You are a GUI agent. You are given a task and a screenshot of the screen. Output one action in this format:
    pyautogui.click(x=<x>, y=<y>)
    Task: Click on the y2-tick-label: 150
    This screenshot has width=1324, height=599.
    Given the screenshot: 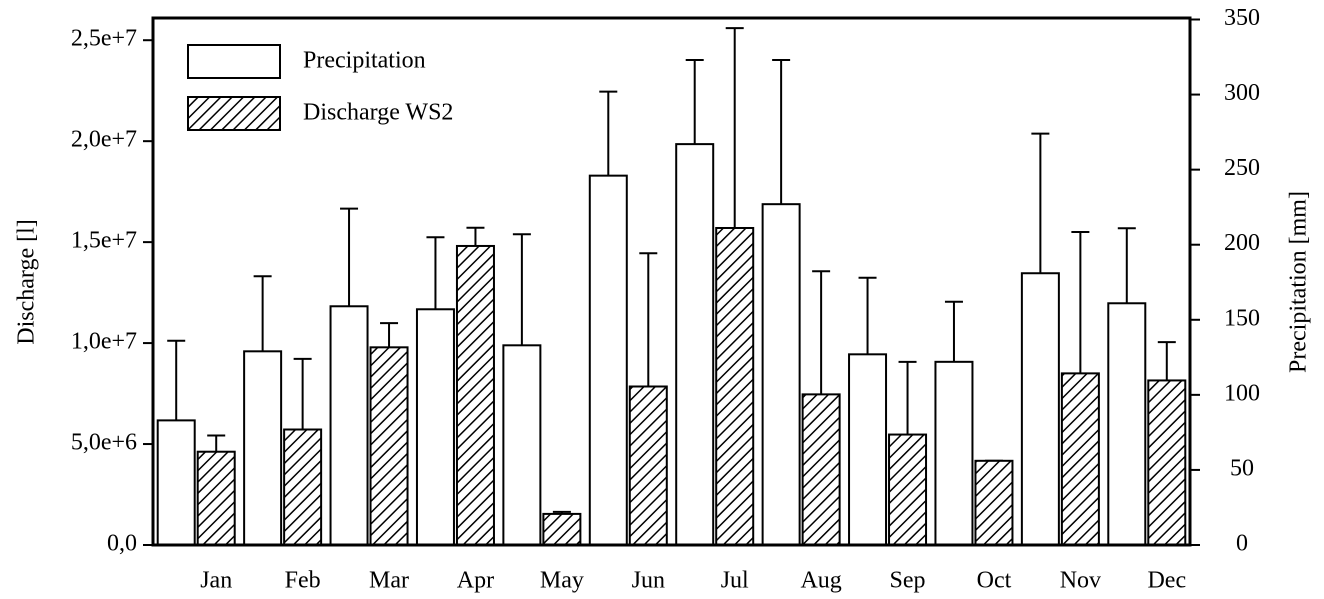 What is the action you would take?
    pyautogui.click(x=1242, y=318)
    